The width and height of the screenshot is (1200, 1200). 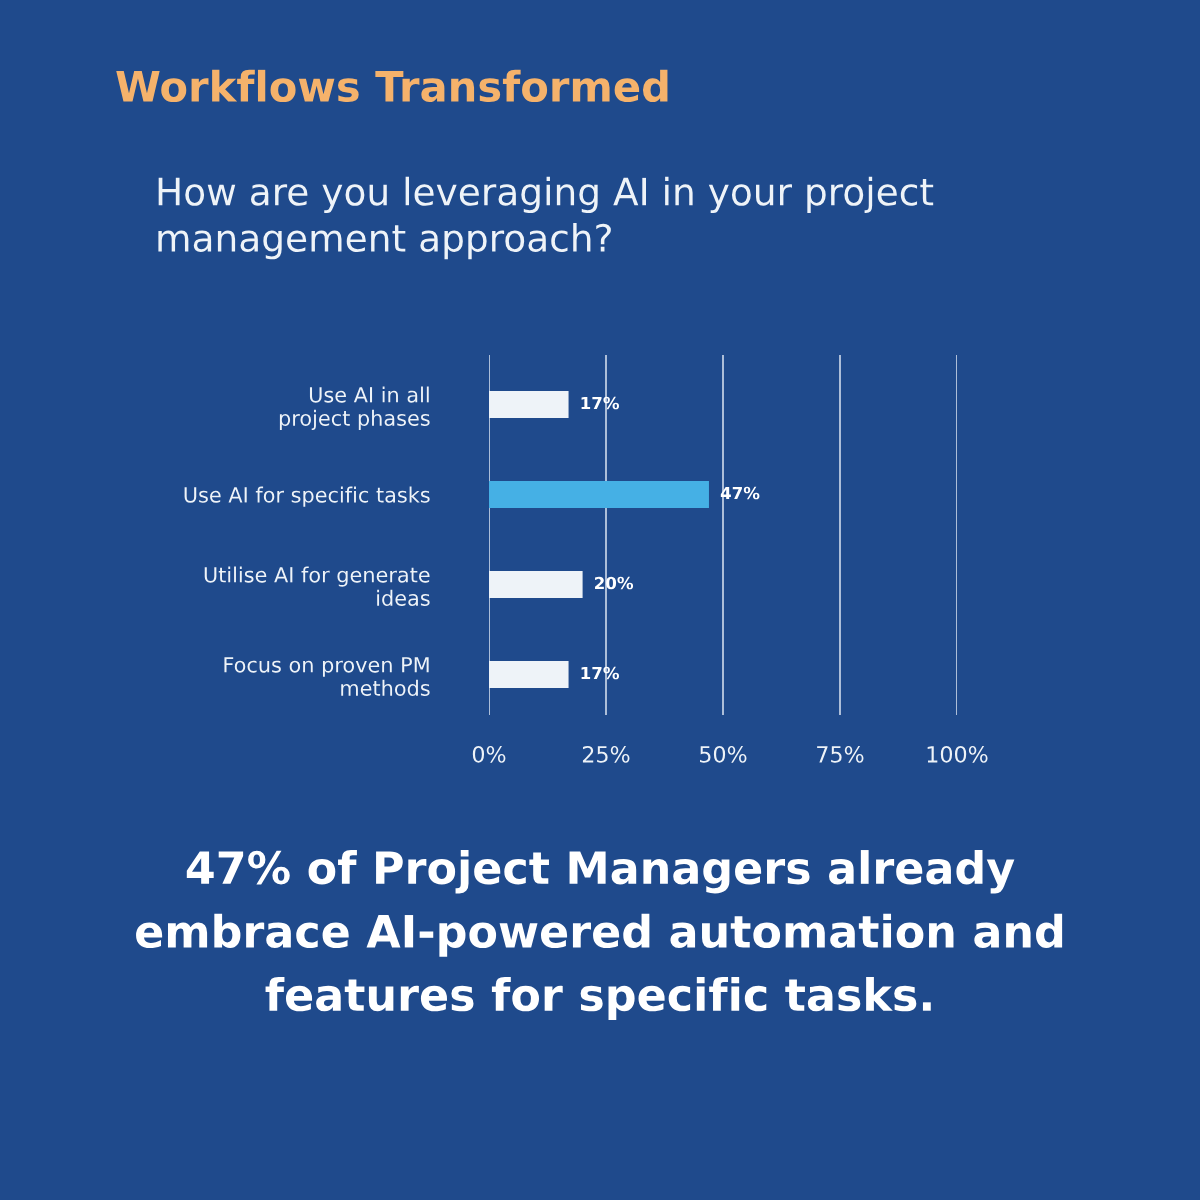 What do you see at coordinates (489, 754) in the screenshot?
I see `x-tick-label: 0%` at bounding box center [489, 754].